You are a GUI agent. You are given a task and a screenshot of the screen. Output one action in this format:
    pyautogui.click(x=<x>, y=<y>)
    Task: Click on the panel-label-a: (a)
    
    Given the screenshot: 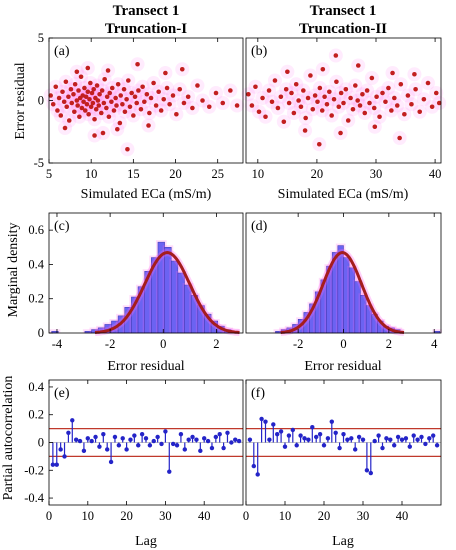 What is the action you would take?
    pyautogui.click(x=62, y=51)
    